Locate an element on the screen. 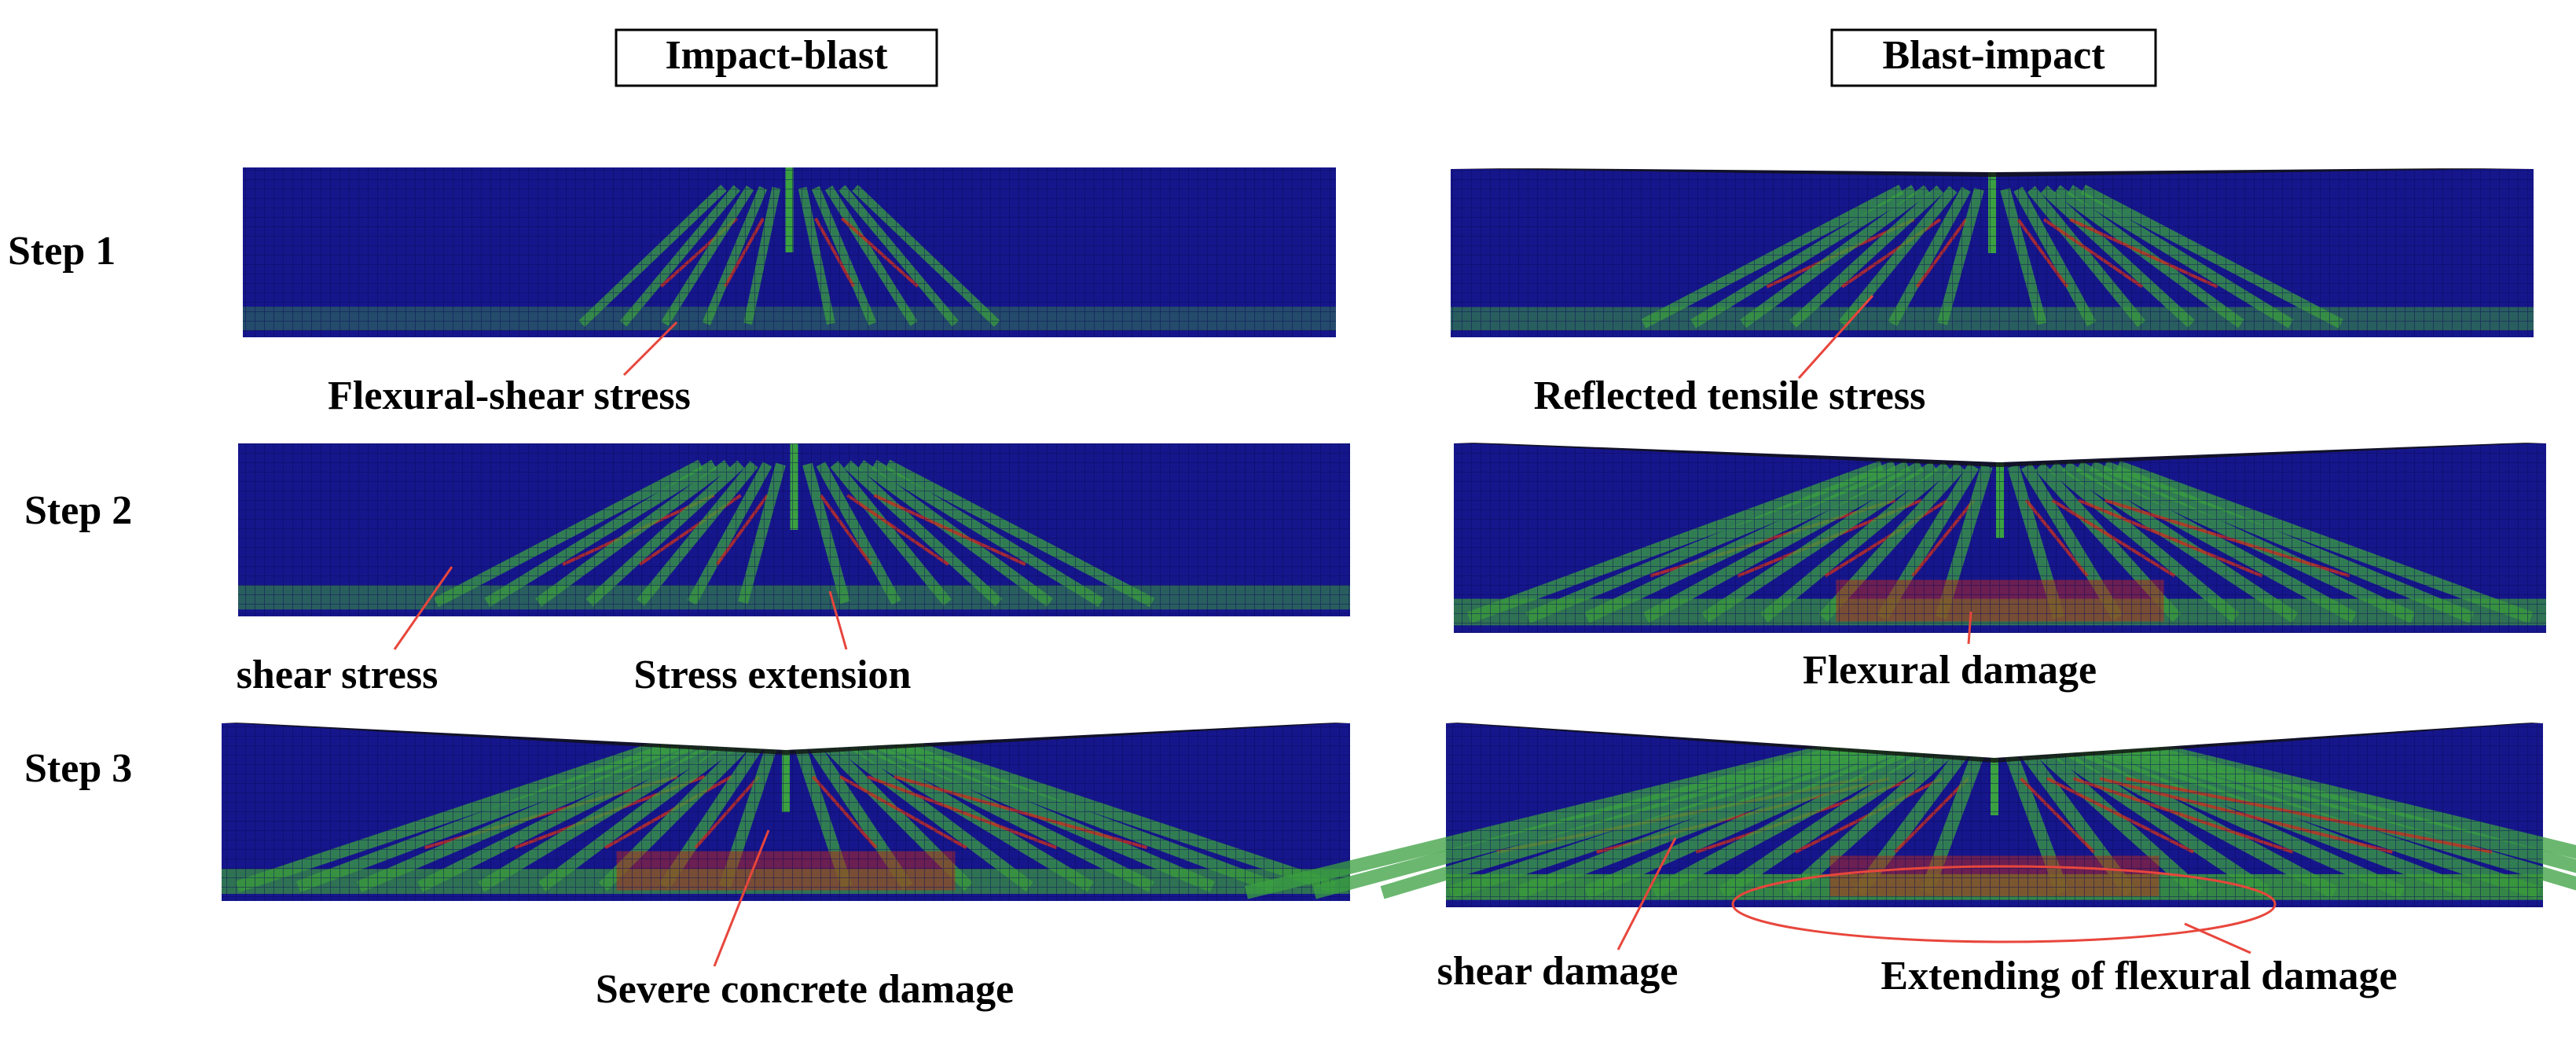 The width and height of the screenshot is (2576, 1048). annotation: Stress extension is located at coordinates (773, 675).